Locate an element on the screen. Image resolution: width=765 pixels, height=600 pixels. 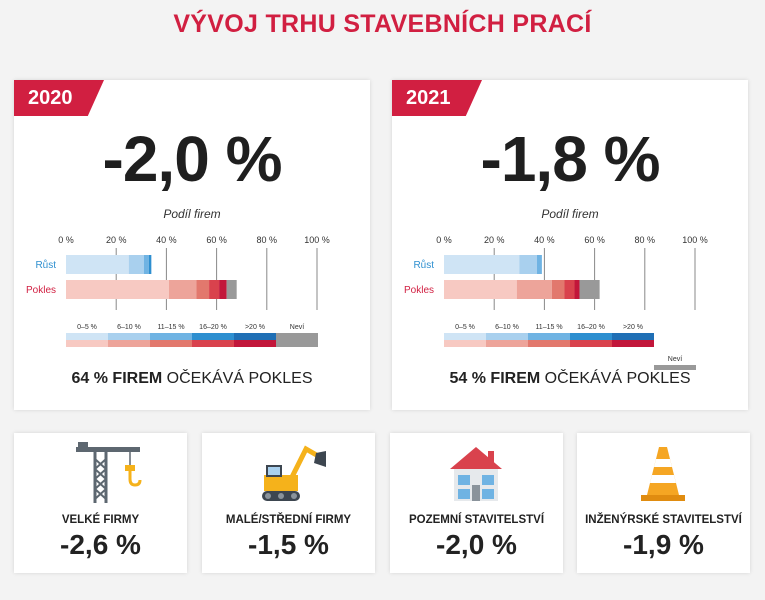
segment-label: POZEMNÍ STAVITELSTVÍ is located at coordinates (476, 520).